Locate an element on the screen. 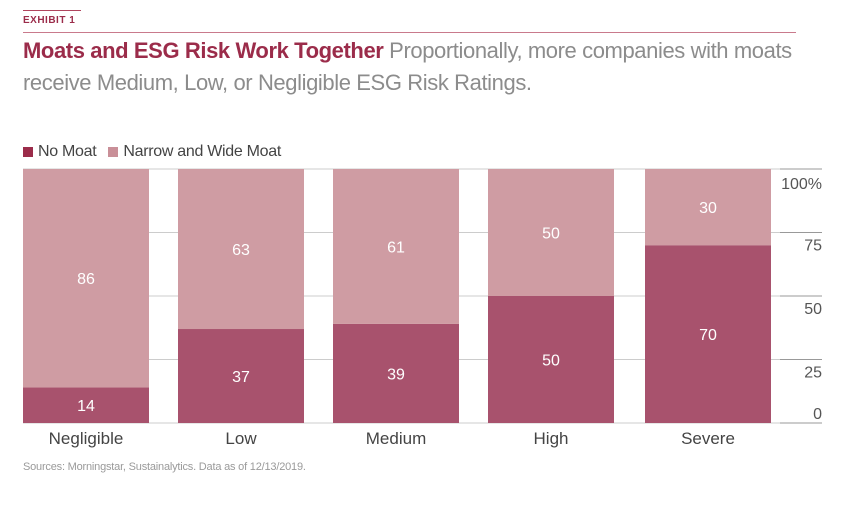  legend-label-narrow-wide-moat: Narrow and Wide Moat is located at coordinates (202, 151).